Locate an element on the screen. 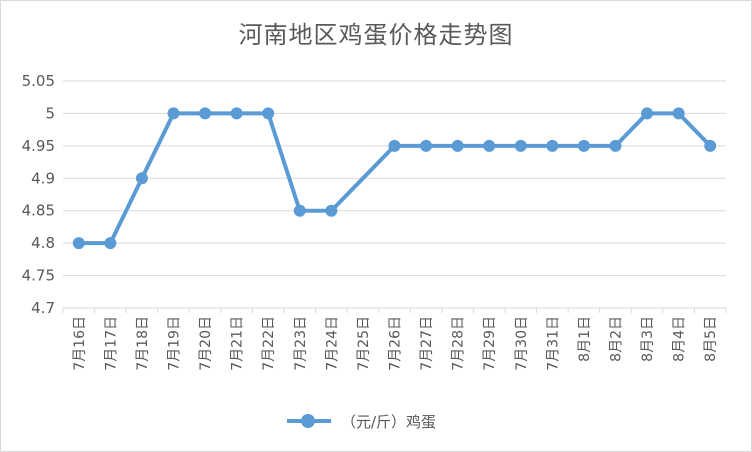  legend-series-marker is located at coordinates (309, 421).